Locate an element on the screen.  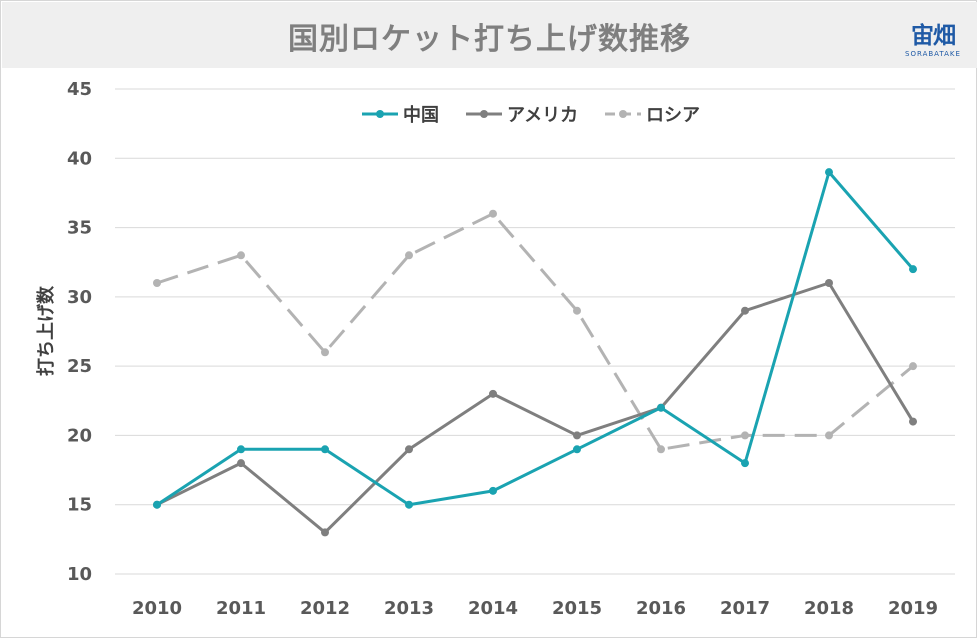
x-tick-label: 2012 is located at coordinates (325, 608).